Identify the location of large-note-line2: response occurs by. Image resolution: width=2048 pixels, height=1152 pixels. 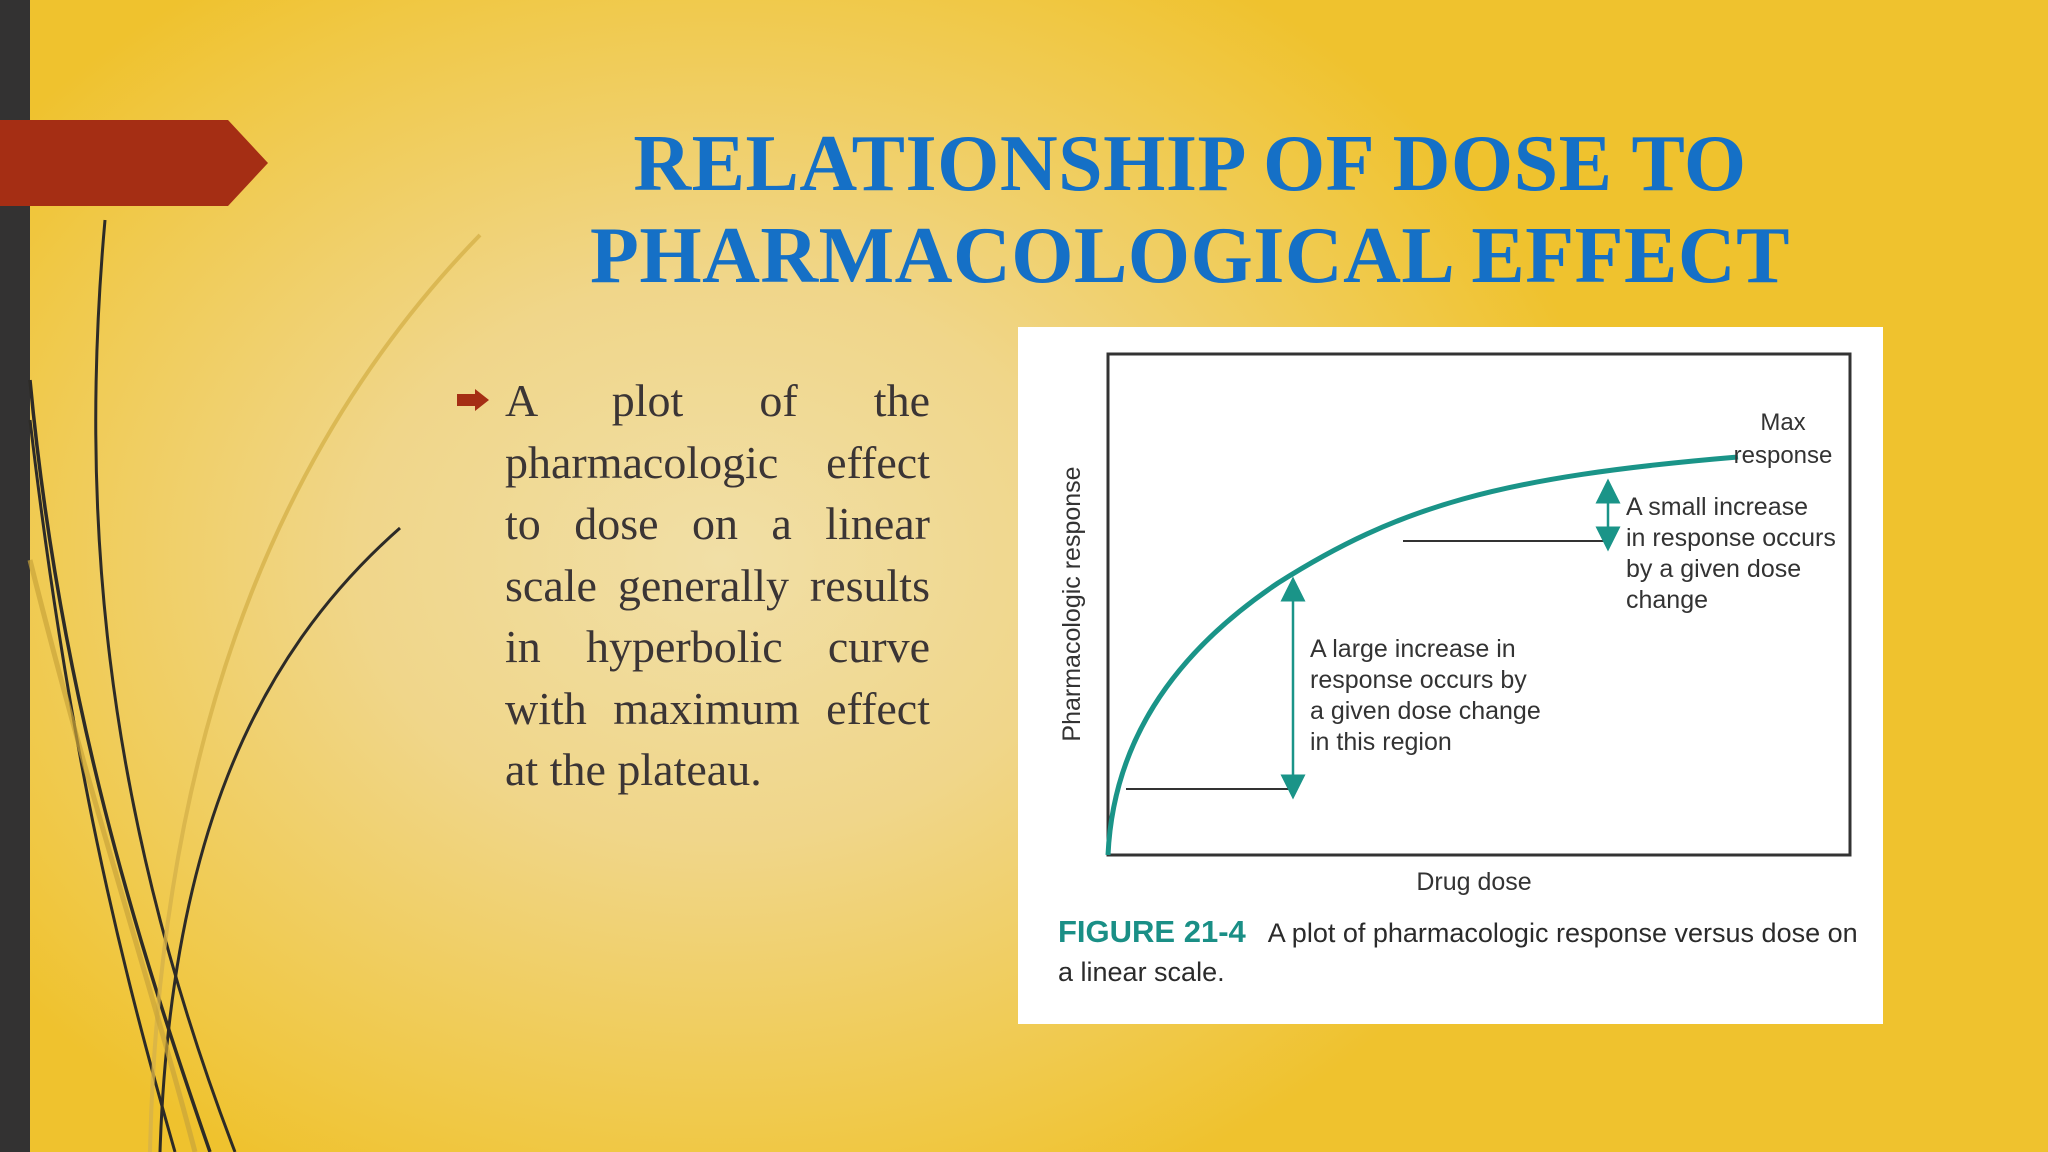
(1418, 680).